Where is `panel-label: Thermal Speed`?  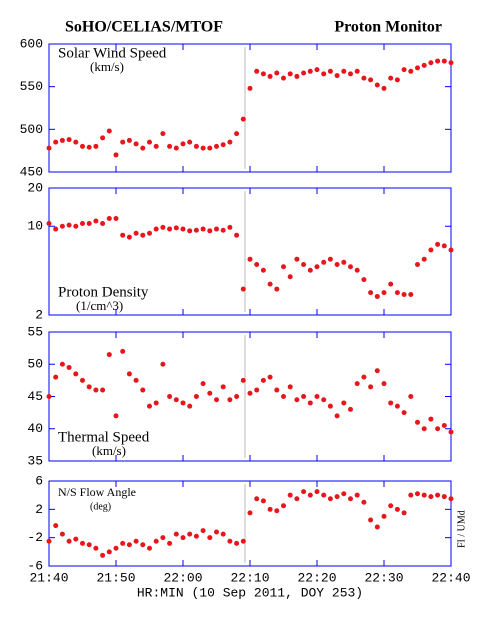
panel-label: Thermal Speed is located at coordinates (104, 437).